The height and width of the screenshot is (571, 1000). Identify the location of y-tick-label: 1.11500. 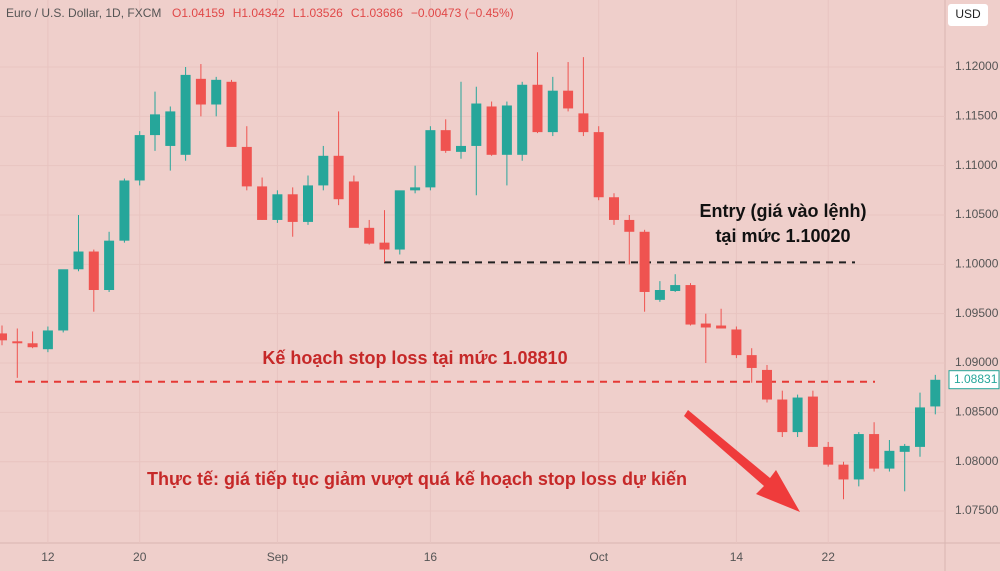
(976, 116).